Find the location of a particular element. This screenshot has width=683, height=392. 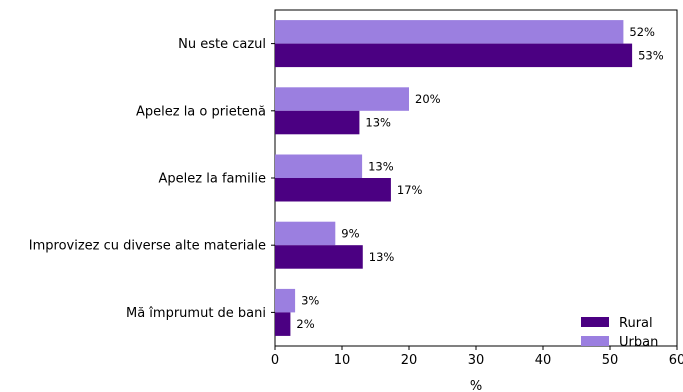

legend-swatch-rural is located at coordinates (595, 322).